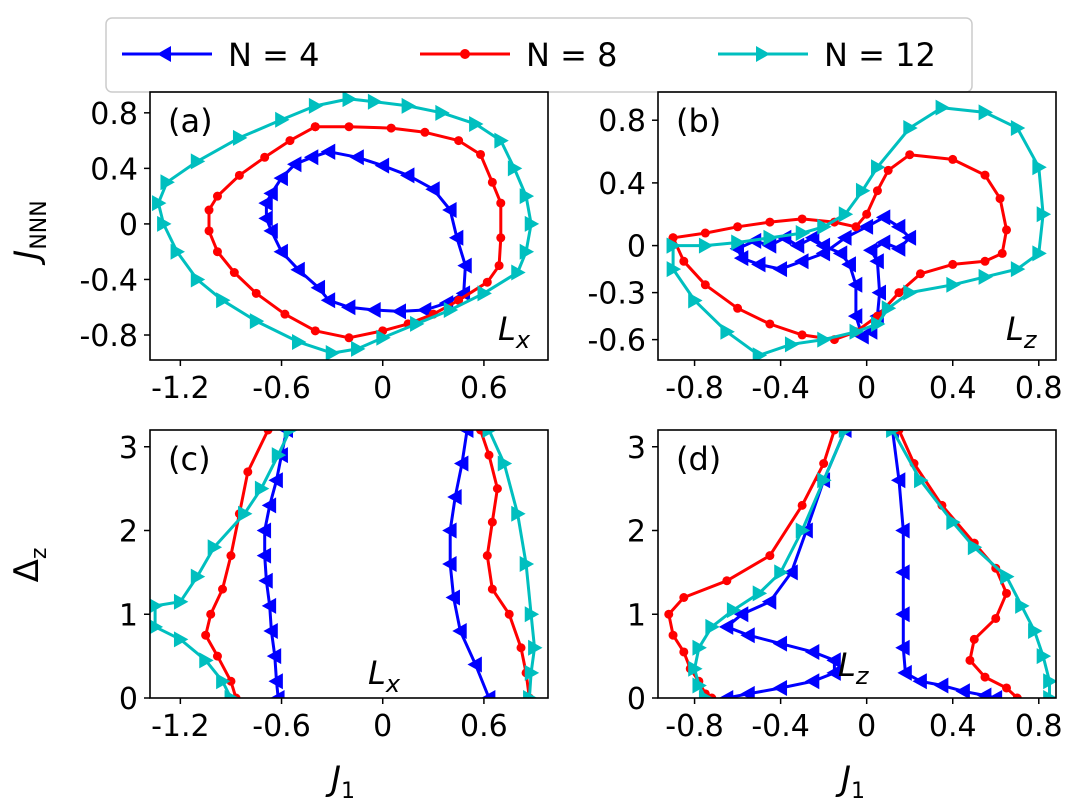 The height and width of the screenshot is (809, 1079). What do you see at coordinates (827, 55) in the screenshot?
I see `legend-item-n12: N = 12` at bounding box center [827, 55].